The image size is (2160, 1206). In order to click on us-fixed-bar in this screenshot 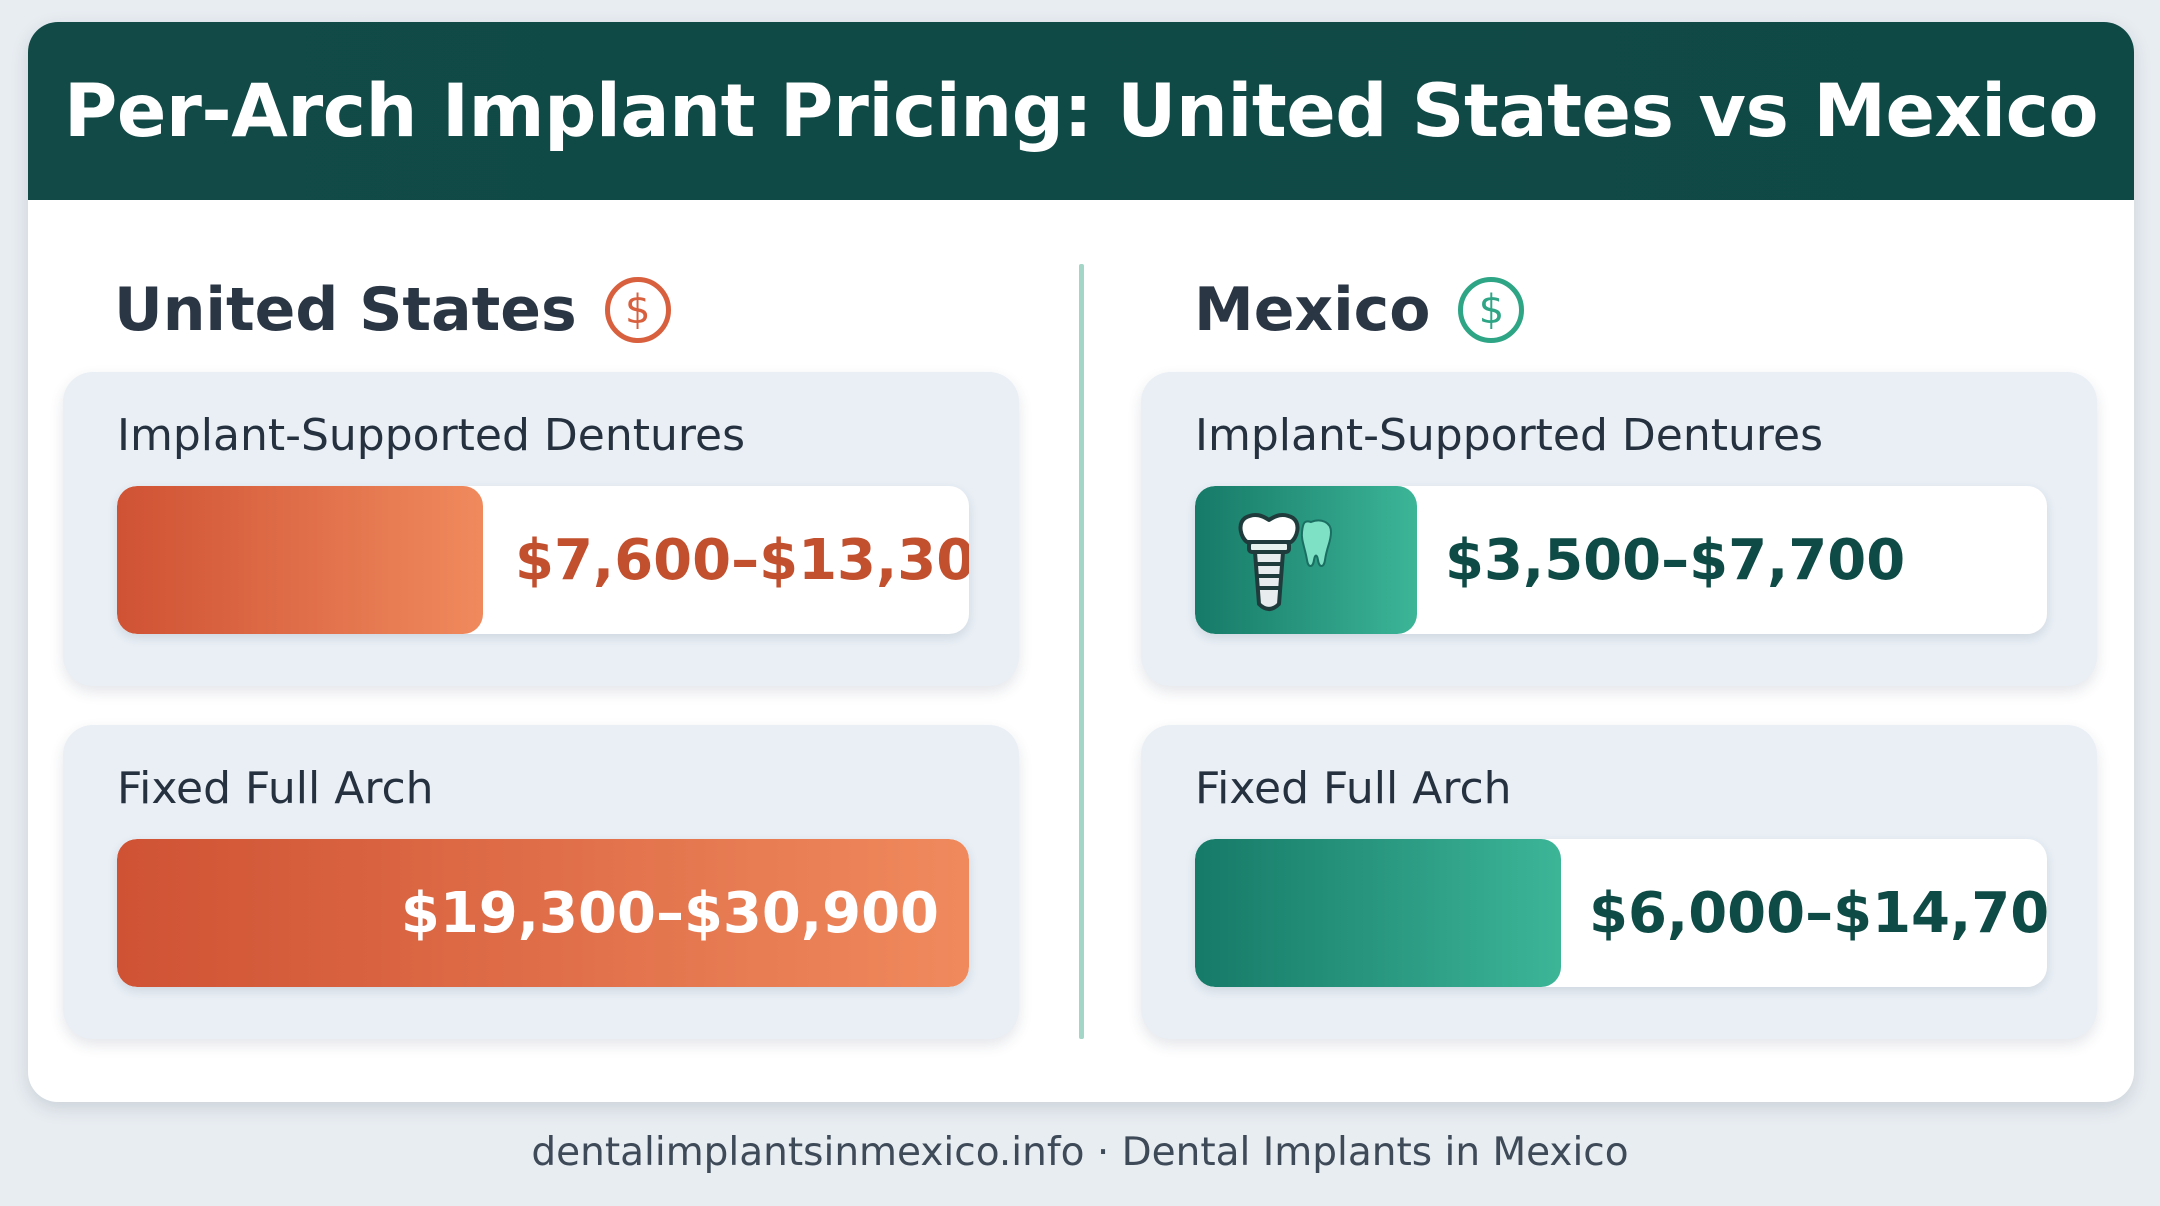, I will do `click(543, 913)`.